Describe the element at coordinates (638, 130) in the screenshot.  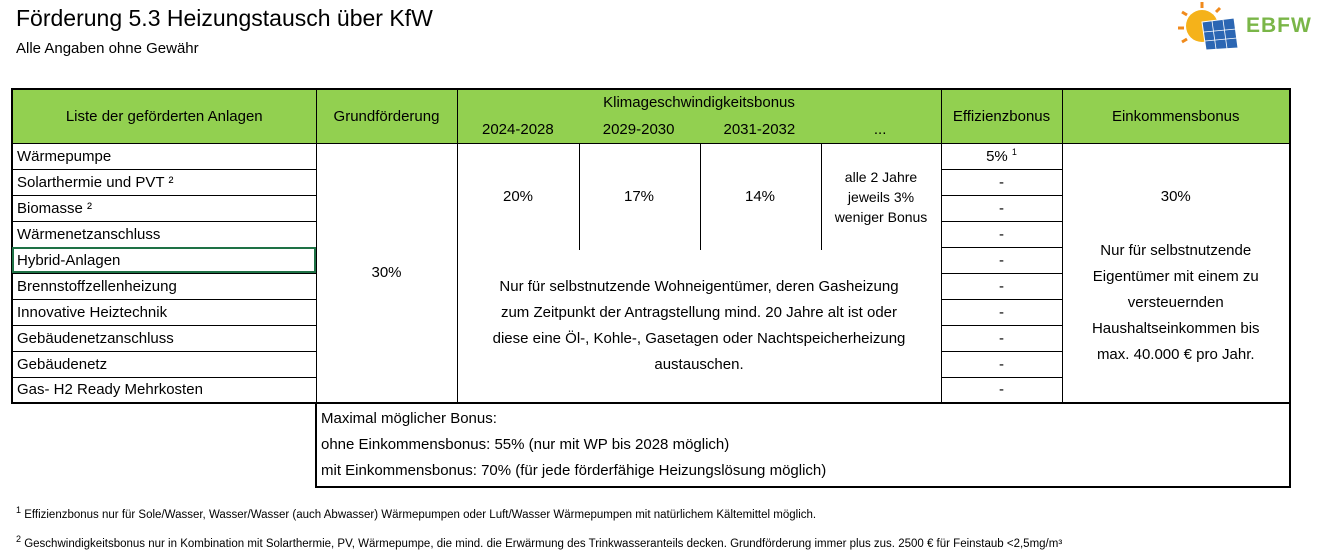
I see `year-2029-2030: 2029-2030` at that location.